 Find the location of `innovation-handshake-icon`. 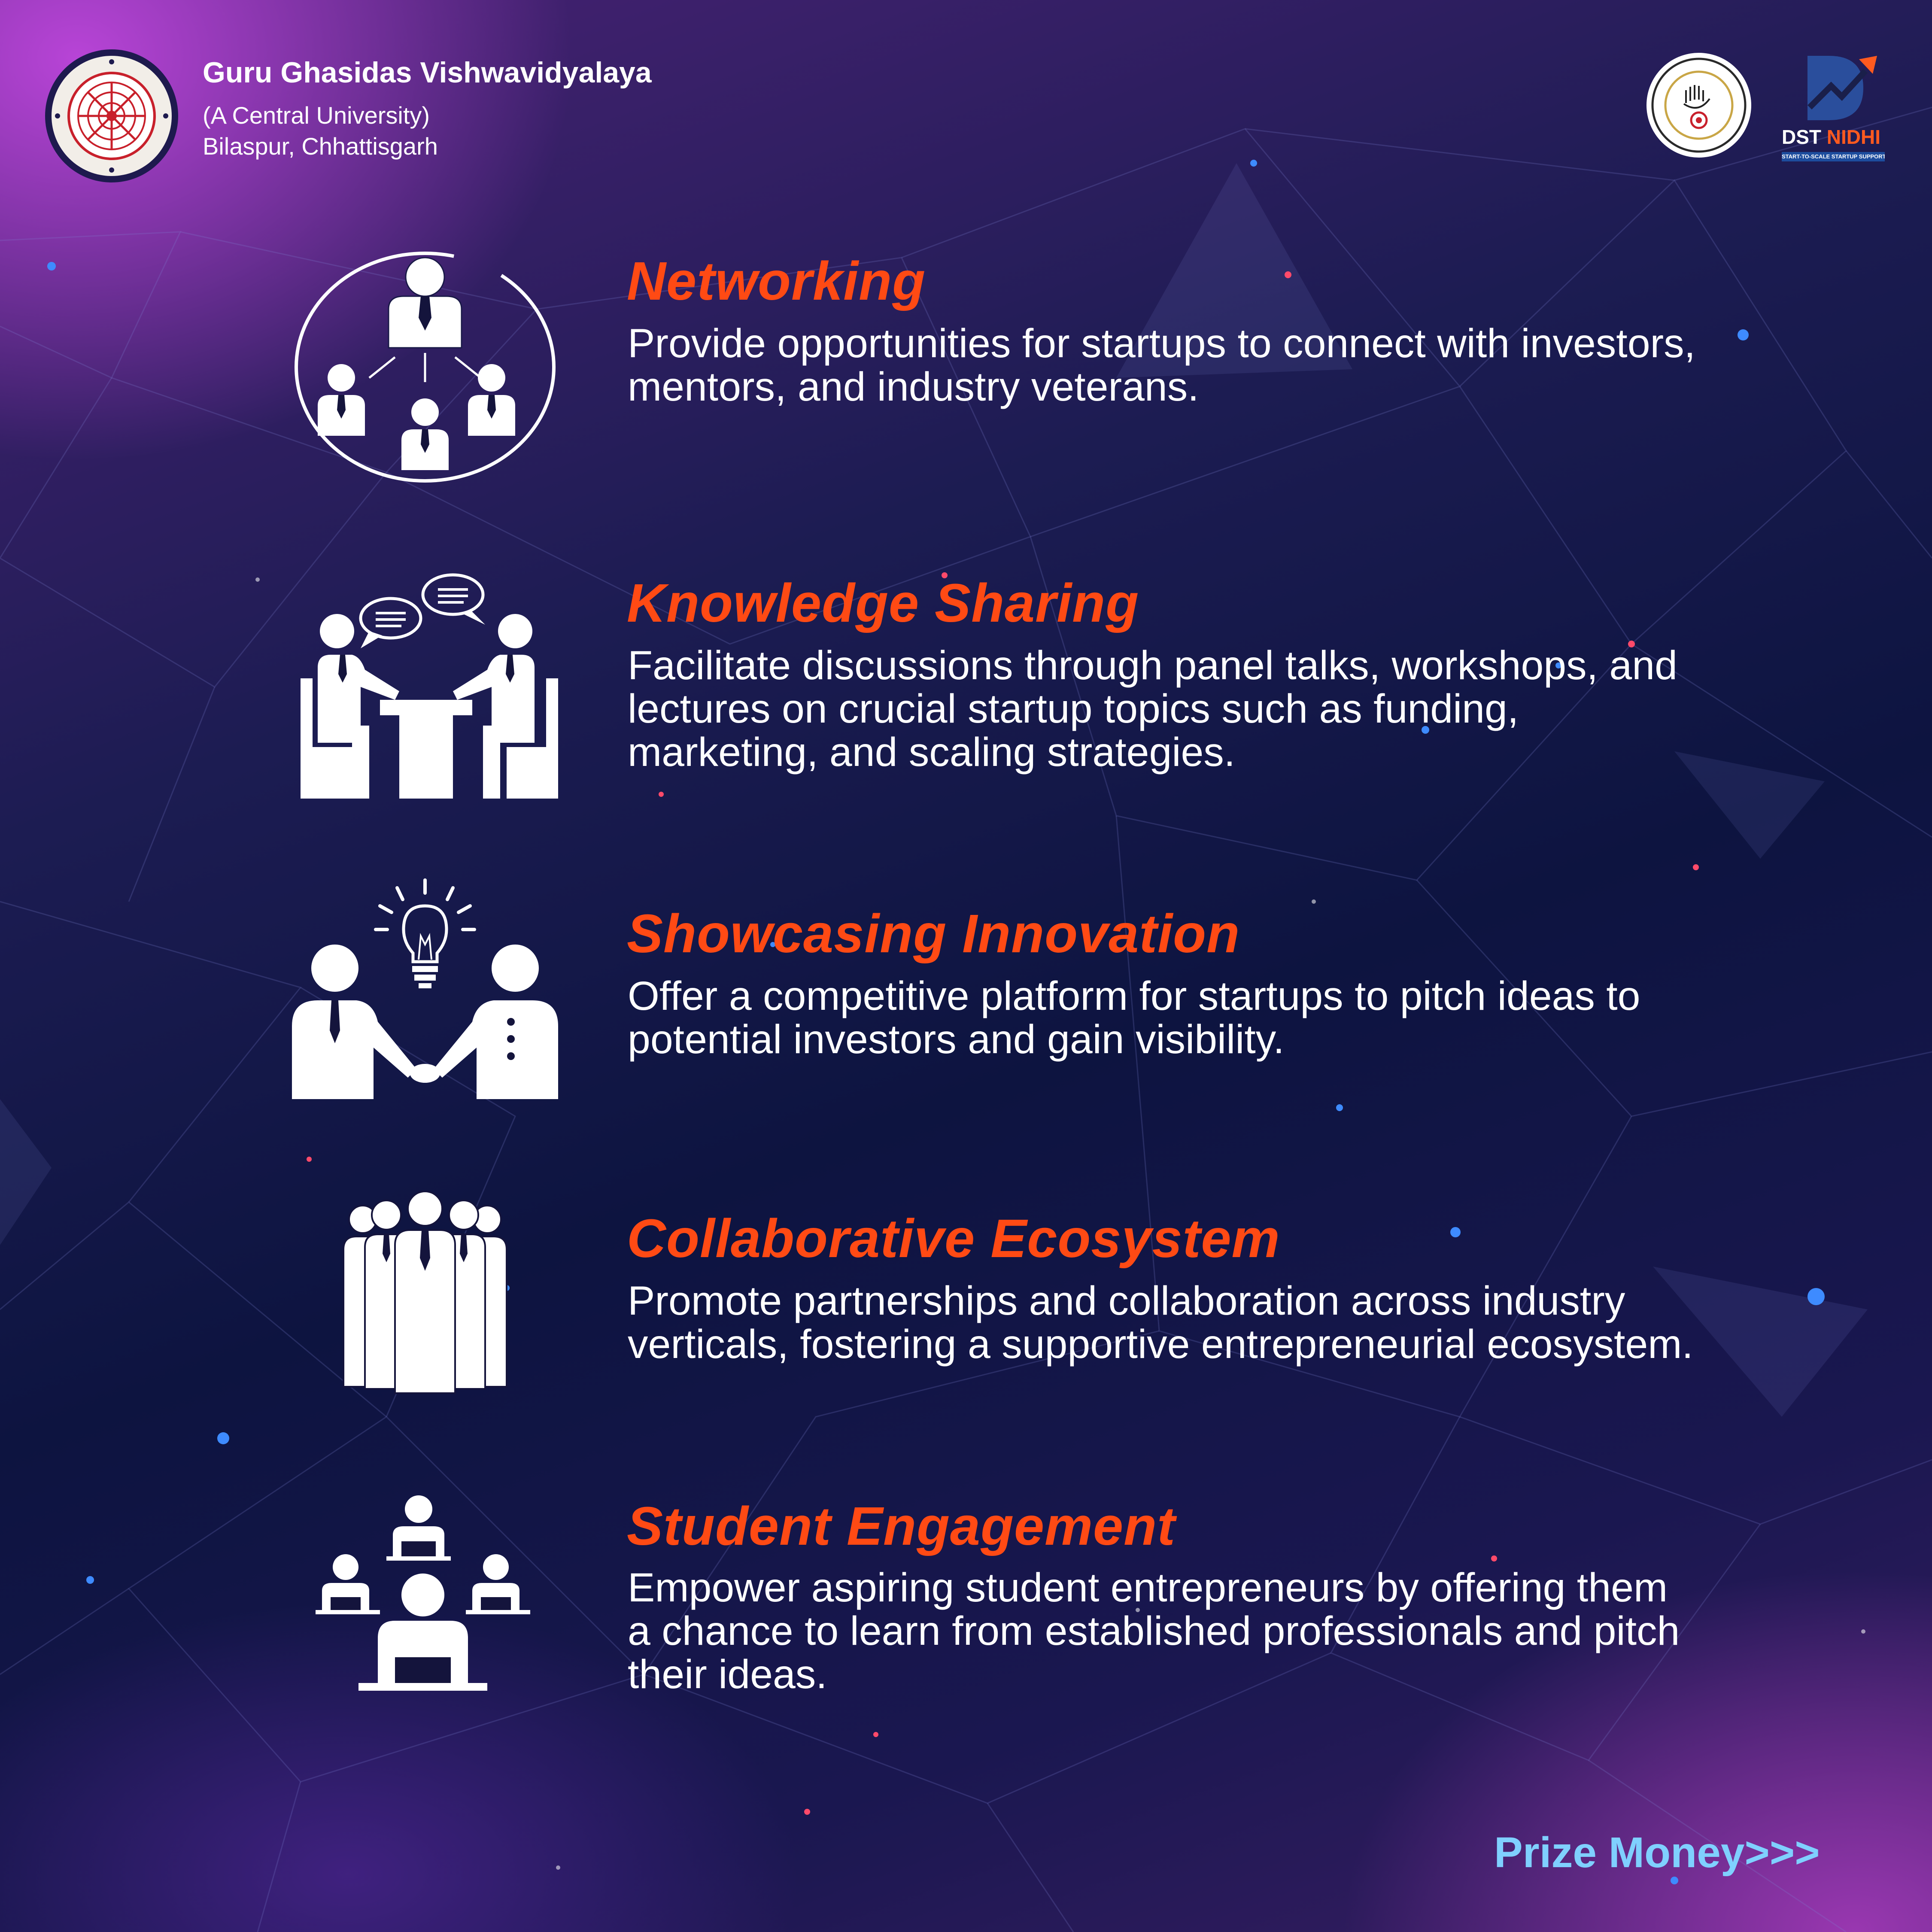

innovation-handshake-icon is located at coordinates (425, 988).